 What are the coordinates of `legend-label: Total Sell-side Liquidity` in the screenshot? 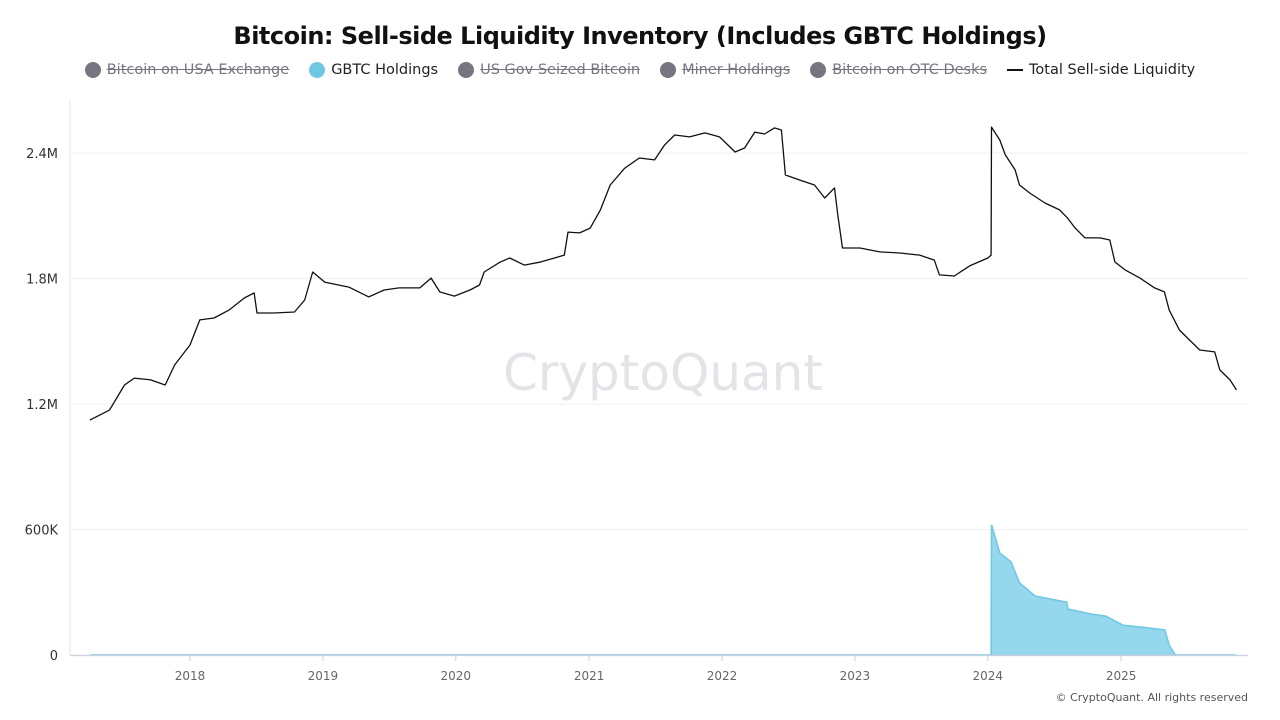 It's located at (1112, 70).